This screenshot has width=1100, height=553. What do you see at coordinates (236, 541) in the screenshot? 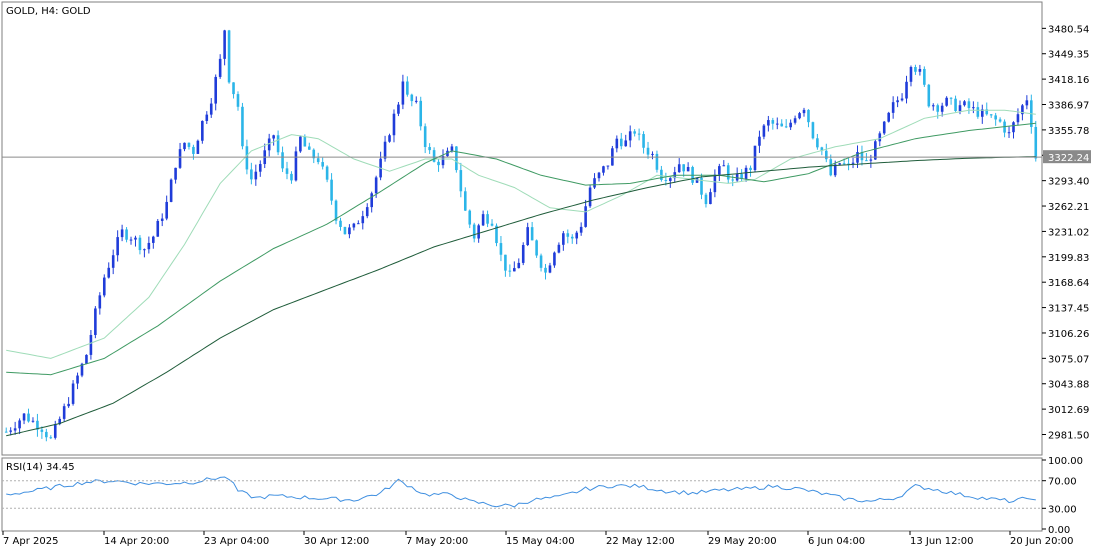
I see `time-tick-label: 23 Apr 04:00` at bounding box center [236, 541].